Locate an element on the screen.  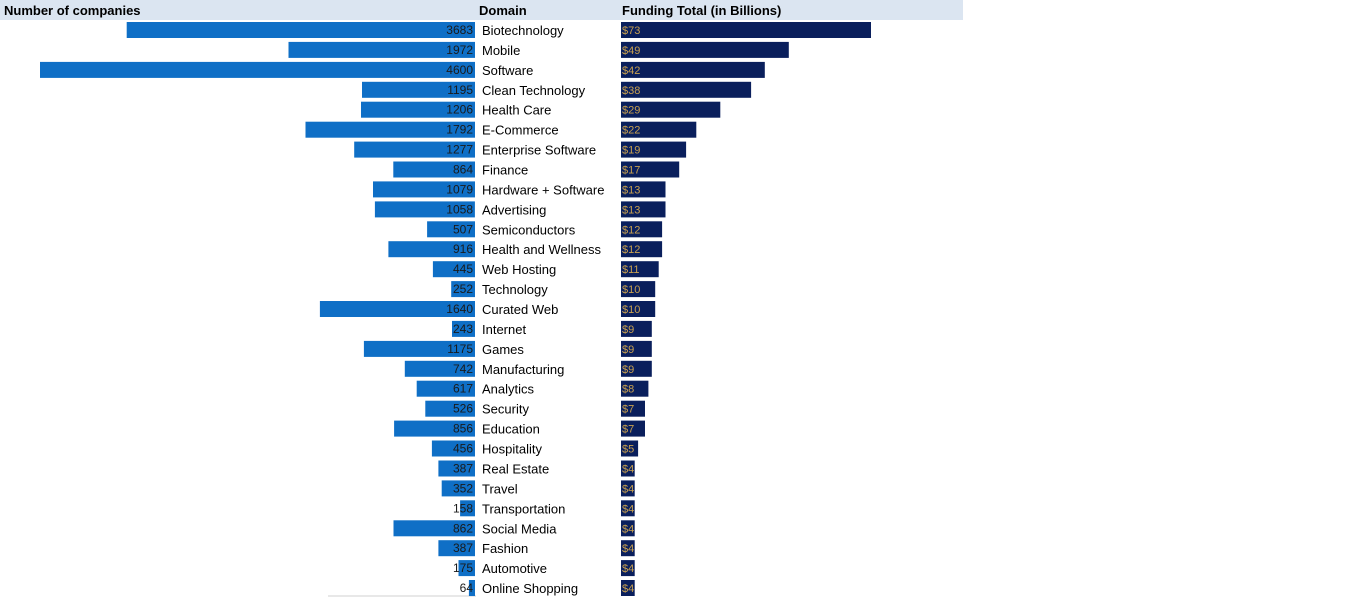
funding-label: $5 is located at coordinates (628, 450).